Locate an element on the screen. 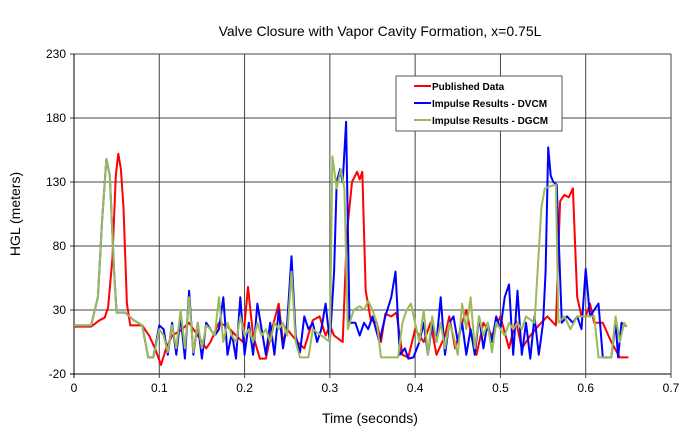  x-tick-label: 0.2 is located at coordinates (244, 388).